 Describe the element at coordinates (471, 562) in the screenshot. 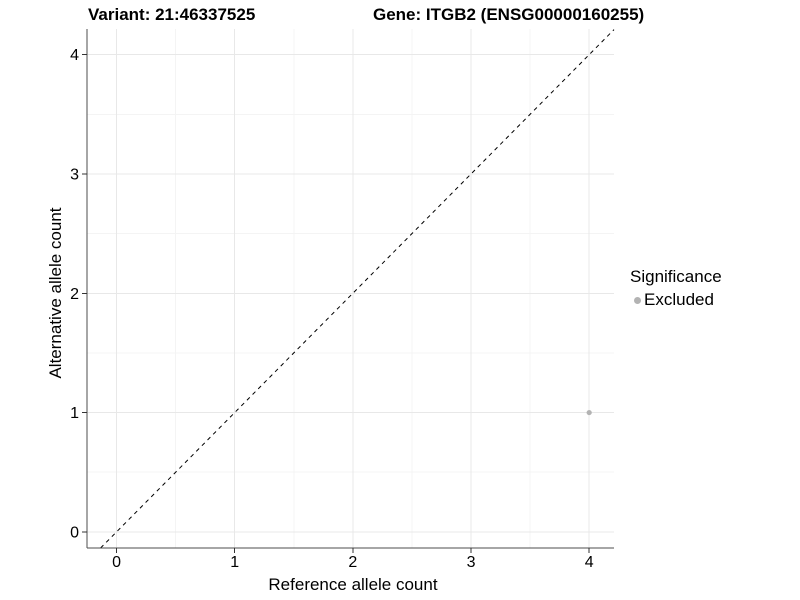

I see `x-tick-label: 3` at that location.